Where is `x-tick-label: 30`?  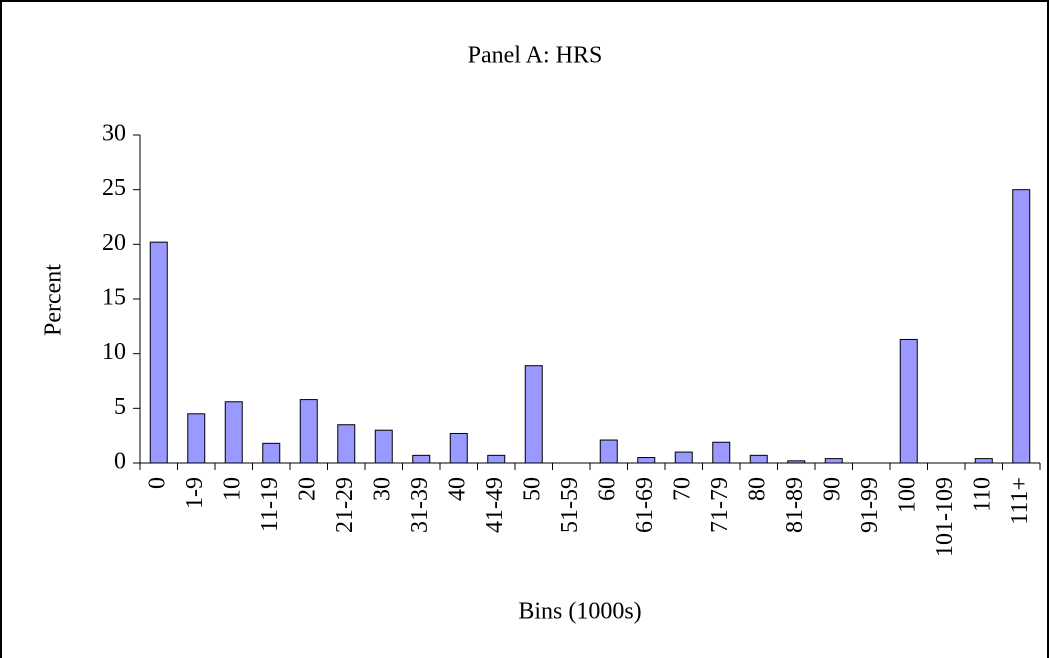 x-tick-label: 30 is located at coordinates (382, 489).